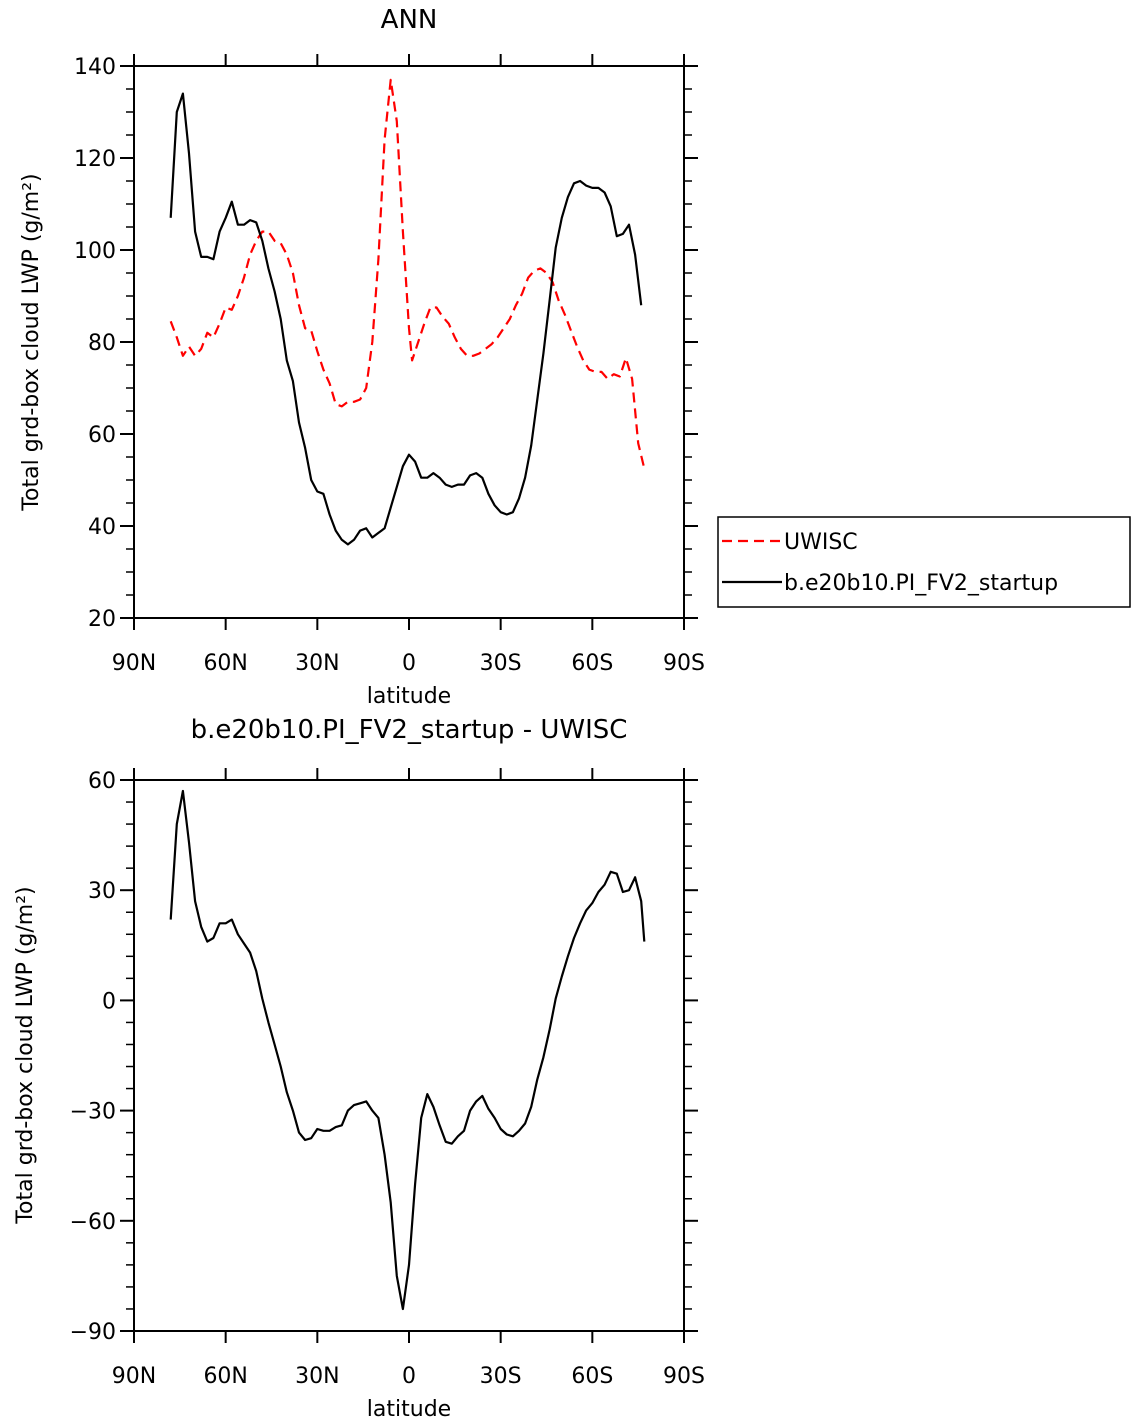  I want to click on legend-box, so click(924, 562).